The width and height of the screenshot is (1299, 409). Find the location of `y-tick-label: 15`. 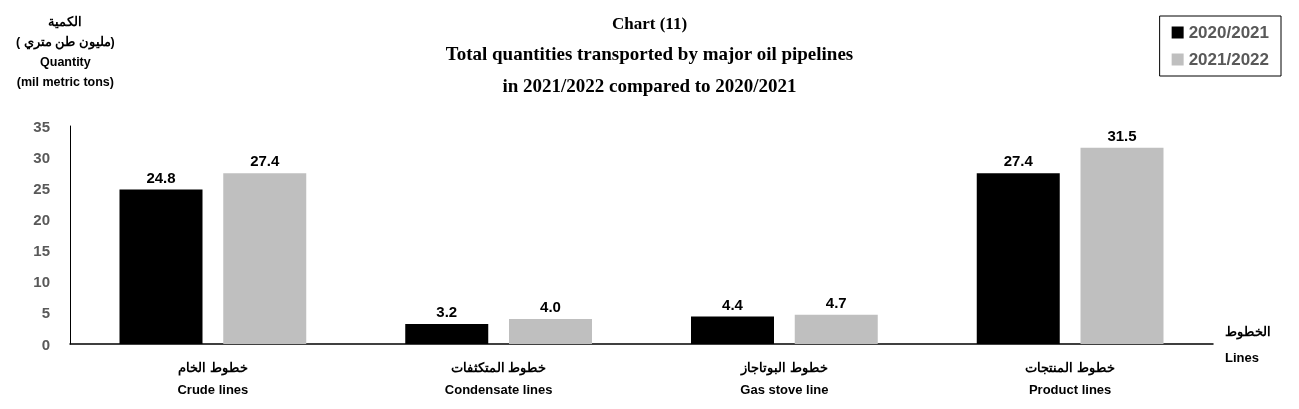

y-tick-label: 15 is located at coordinates (41, 251).